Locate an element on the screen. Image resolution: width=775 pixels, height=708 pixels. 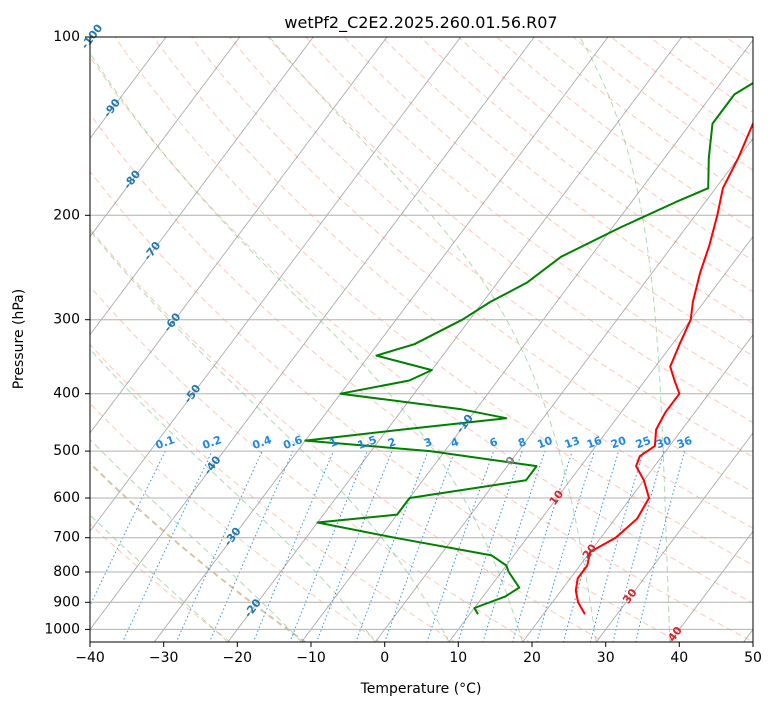
mixing-ratio-label: 1 is located at coordinates (334, 442).